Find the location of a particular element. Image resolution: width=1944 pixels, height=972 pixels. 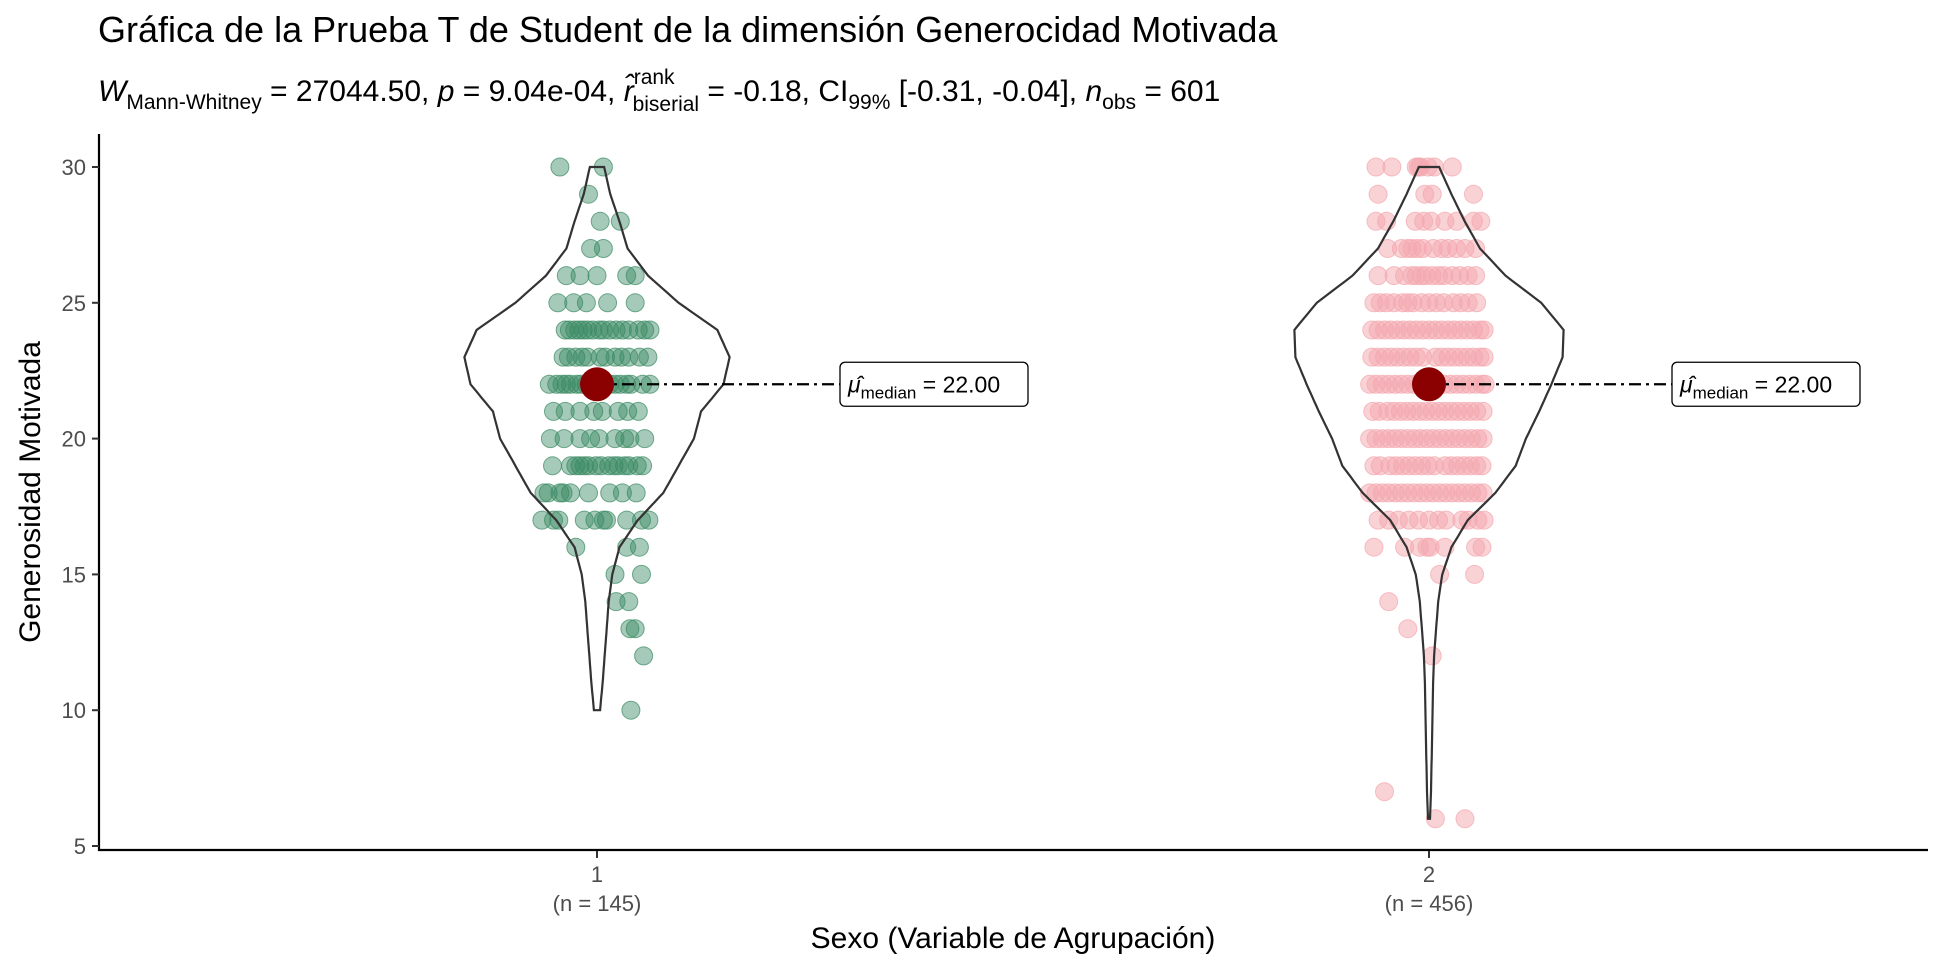

median-label-2: μ̂median = 22.00 is located at coordinates (1755, 386).